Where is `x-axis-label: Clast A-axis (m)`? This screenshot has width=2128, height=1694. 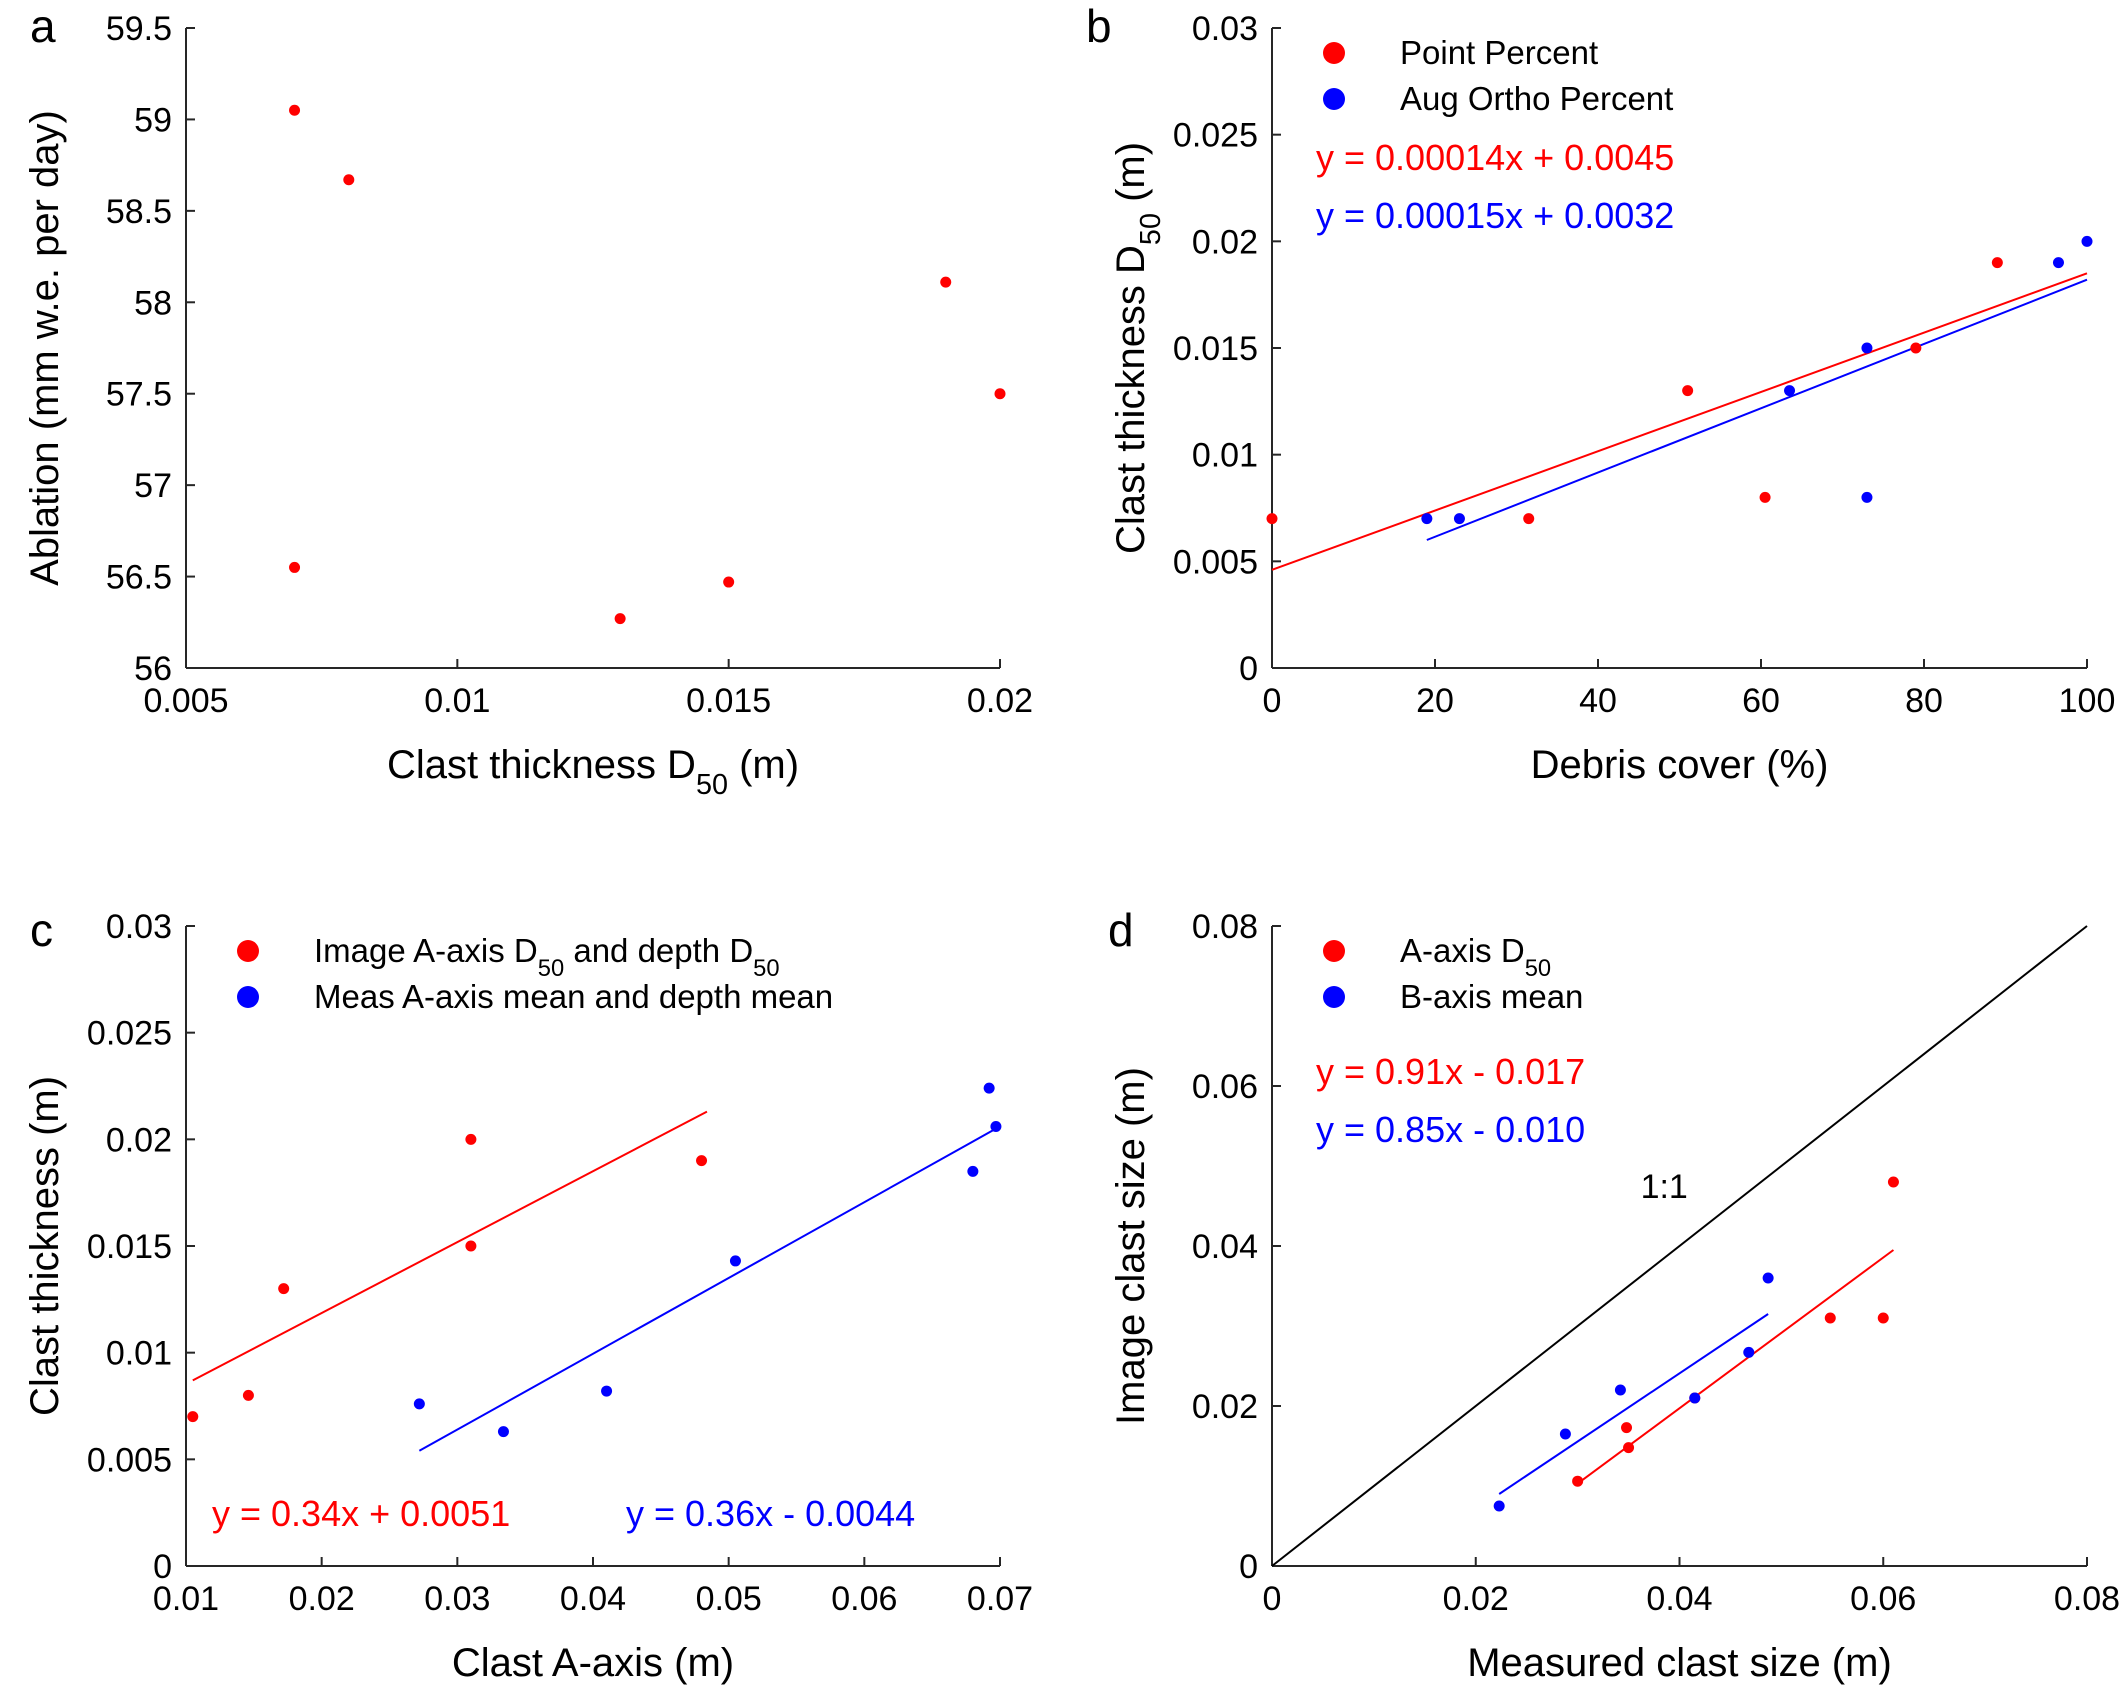 x-axis-label: Clast A-axis (m) is located at coordinates (593, 1663).